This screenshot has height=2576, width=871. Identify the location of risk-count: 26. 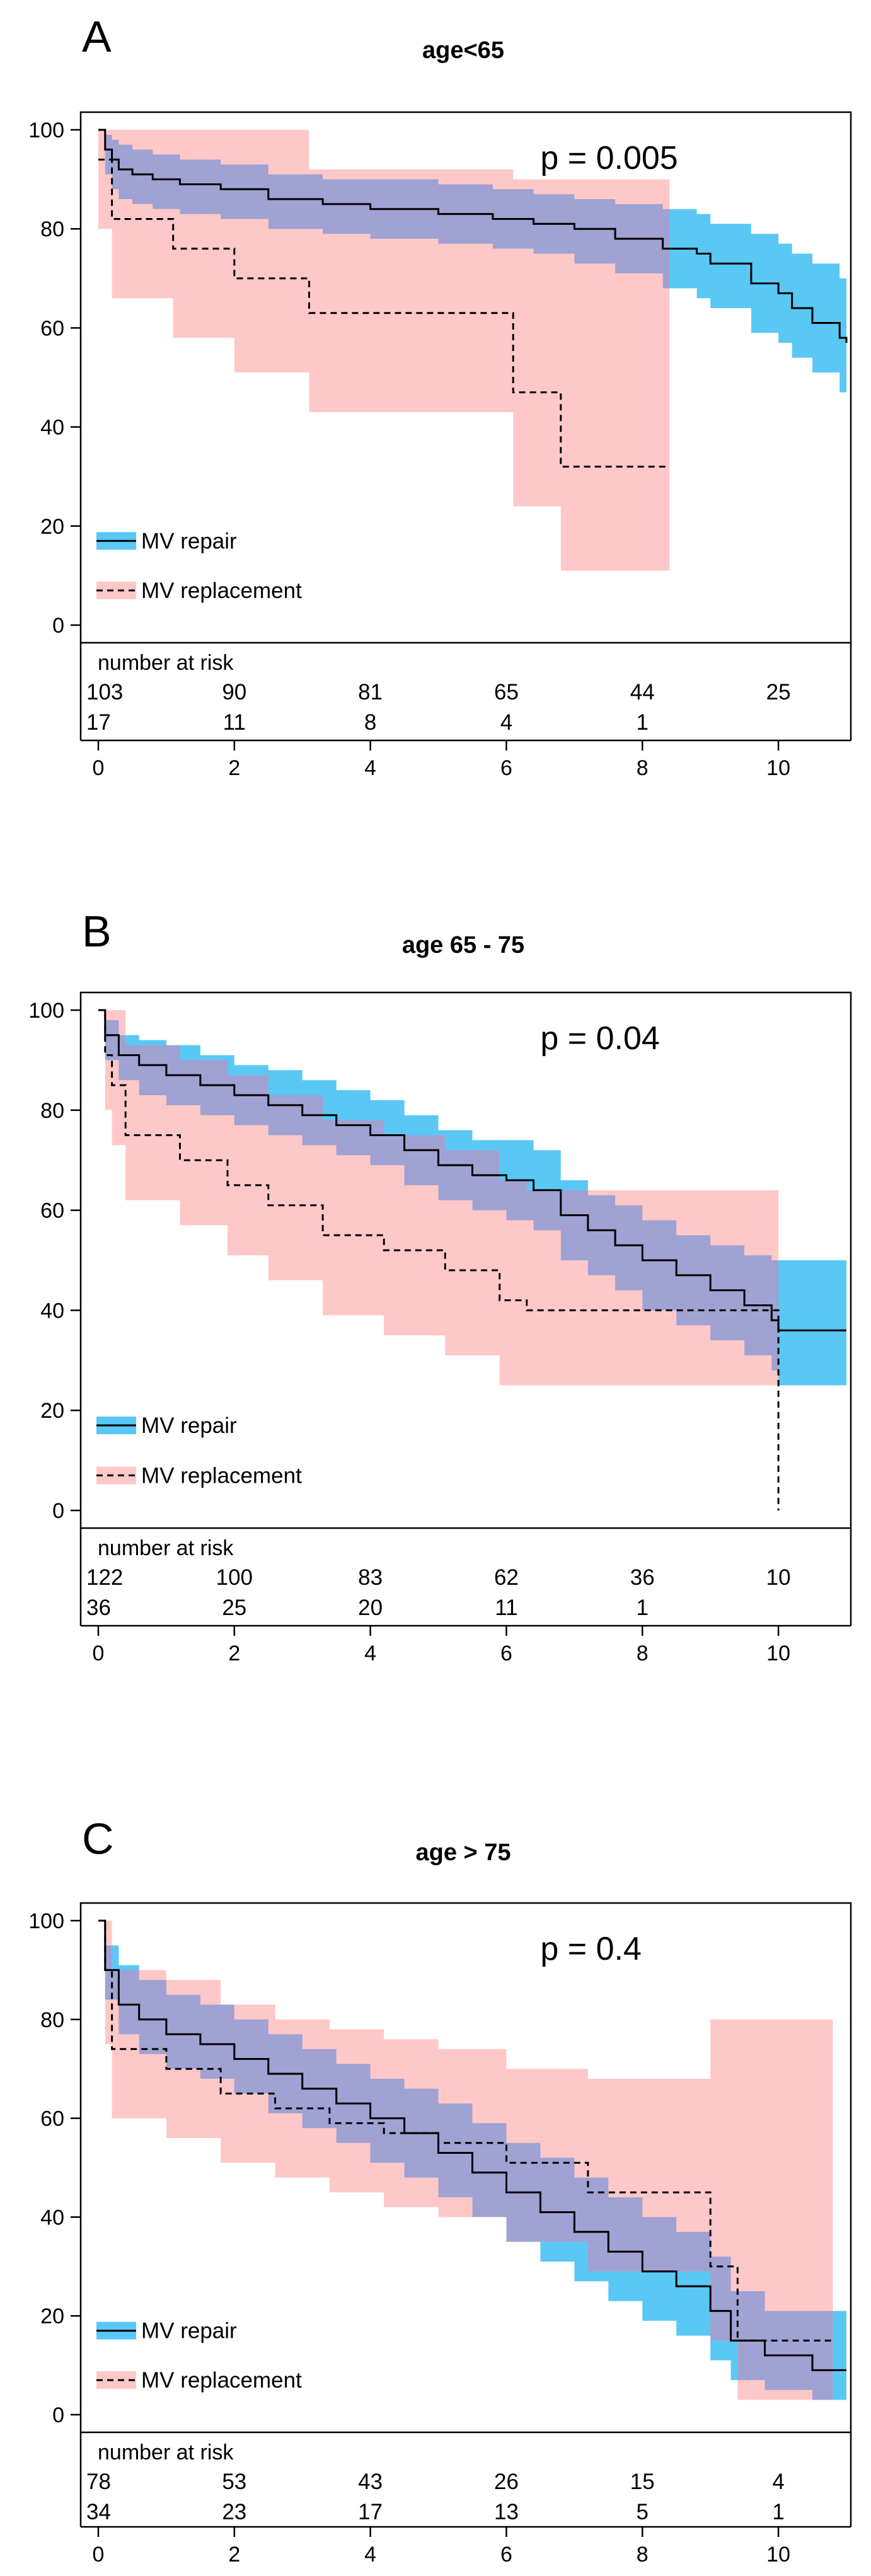
(506, 2482).